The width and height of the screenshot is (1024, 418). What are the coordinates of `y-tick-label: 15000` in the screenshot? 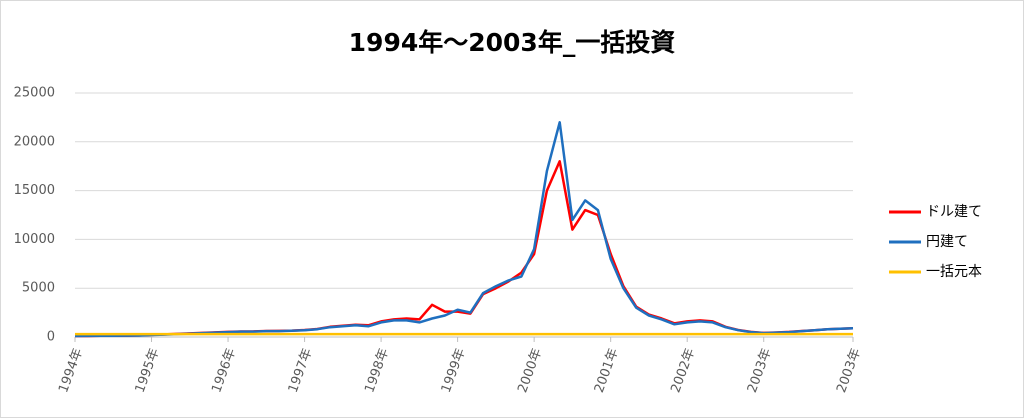 It's located at (34, 190).